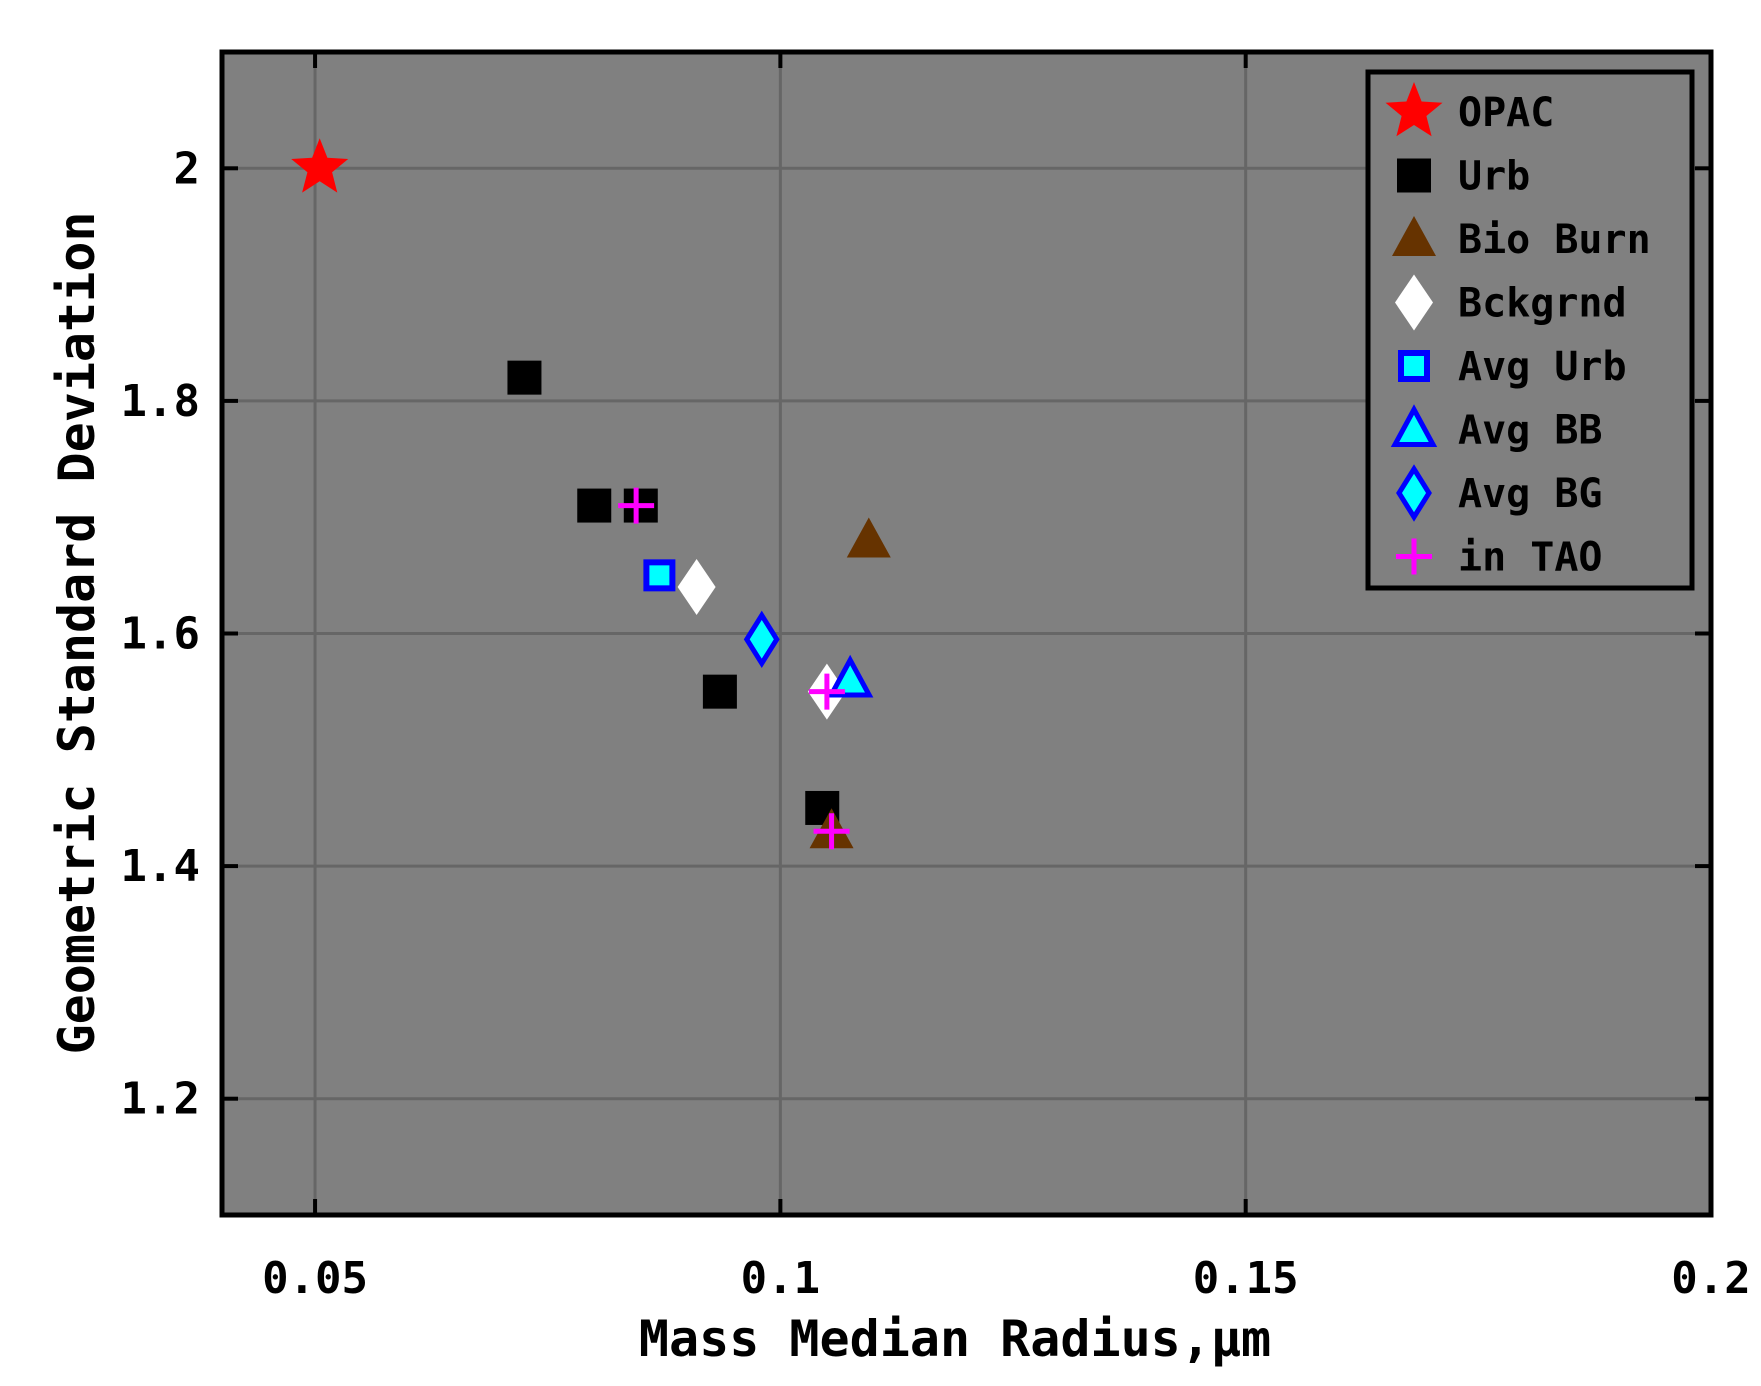 The height and width of the screenshot is (1386, 1761). I want to click on x-axis-label: Mass Median Radius,μm, so click(955, 1339).